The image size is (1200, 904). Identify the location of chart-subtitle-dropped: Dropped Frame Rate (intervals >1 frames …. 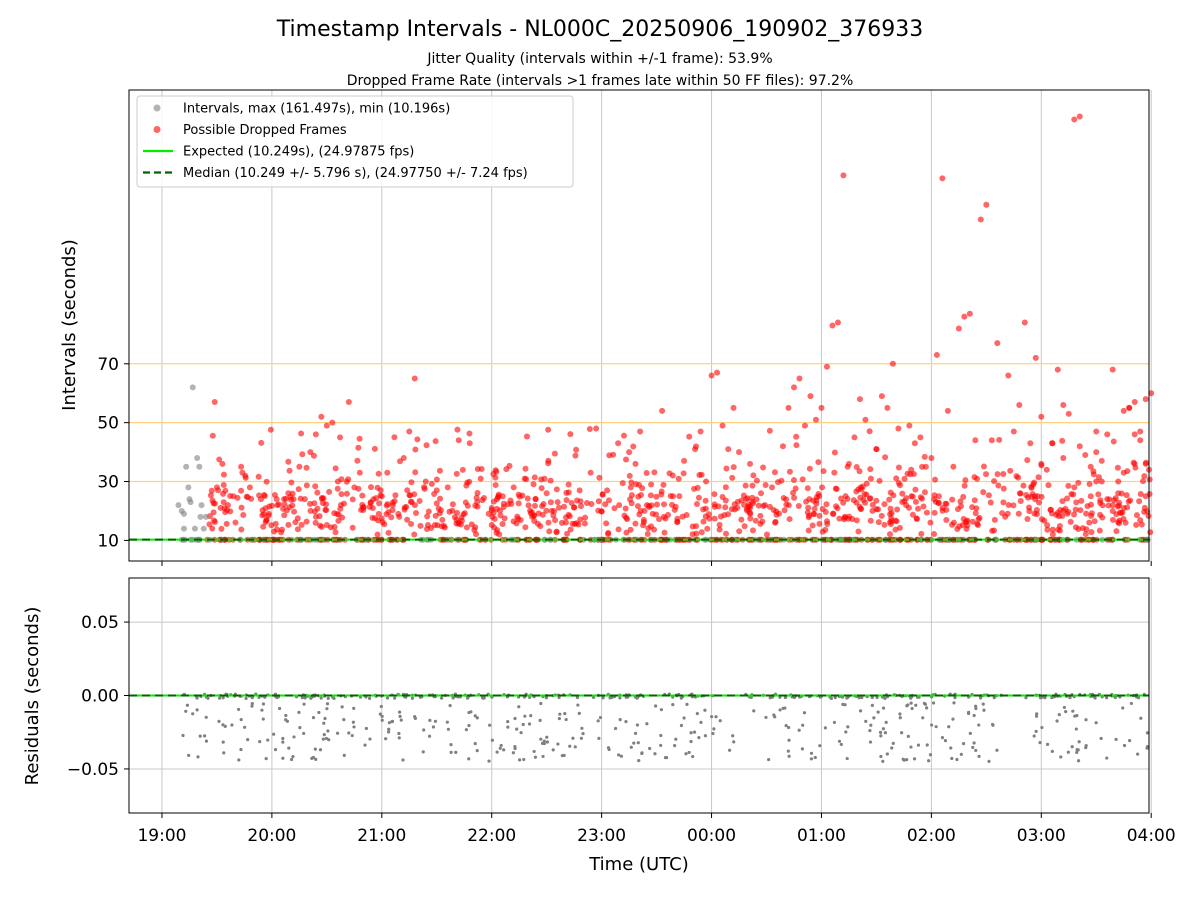
(600, 81).